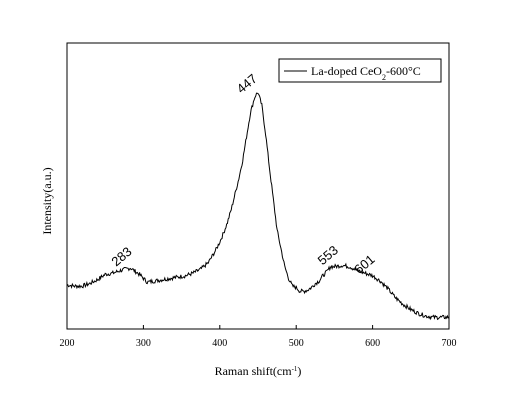  I want to click on peak-label: 601, so click(364, 264).